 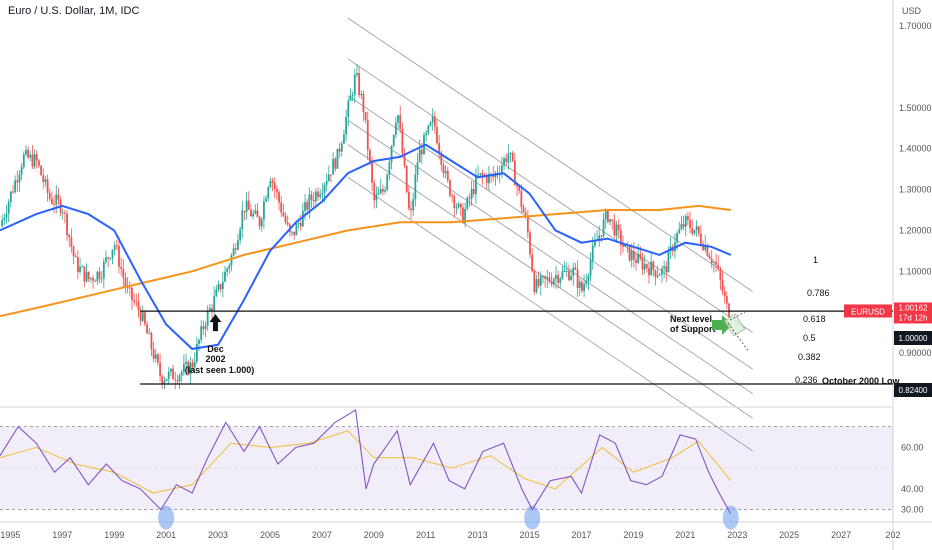 What do you see at coordinates (915, 190) in the screenshot?
I see `price-tick-label: 1.30000` at bounding box center [915, 190].